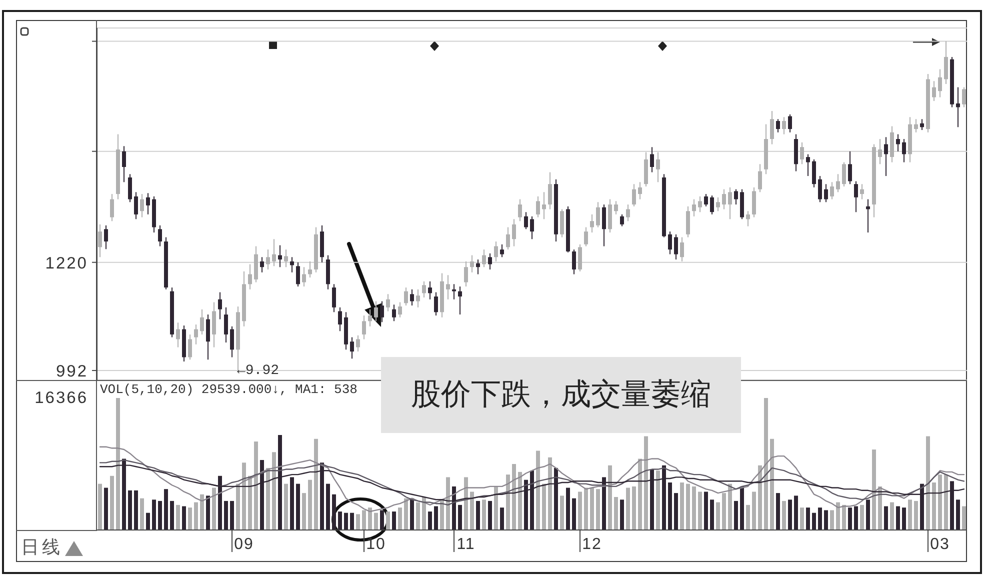 The width and height of the screenshot is (984, 580). Describe the element at coordinates (466, 544) in the screenshot. I see `x-tick-label: 11` at that location.